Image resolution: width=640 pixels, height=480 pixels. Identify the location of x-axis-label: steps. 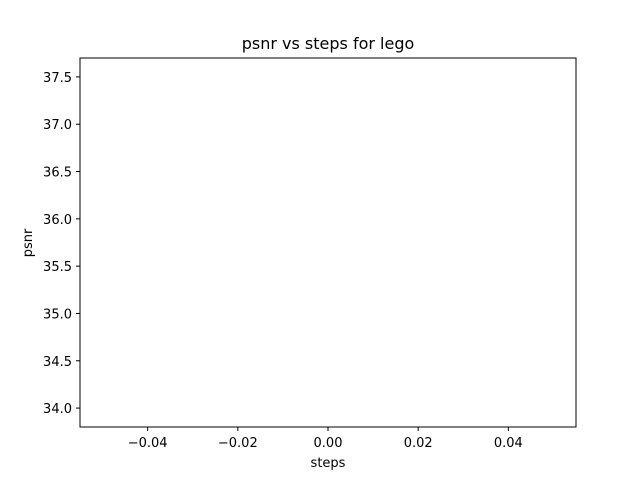
(328, 463).